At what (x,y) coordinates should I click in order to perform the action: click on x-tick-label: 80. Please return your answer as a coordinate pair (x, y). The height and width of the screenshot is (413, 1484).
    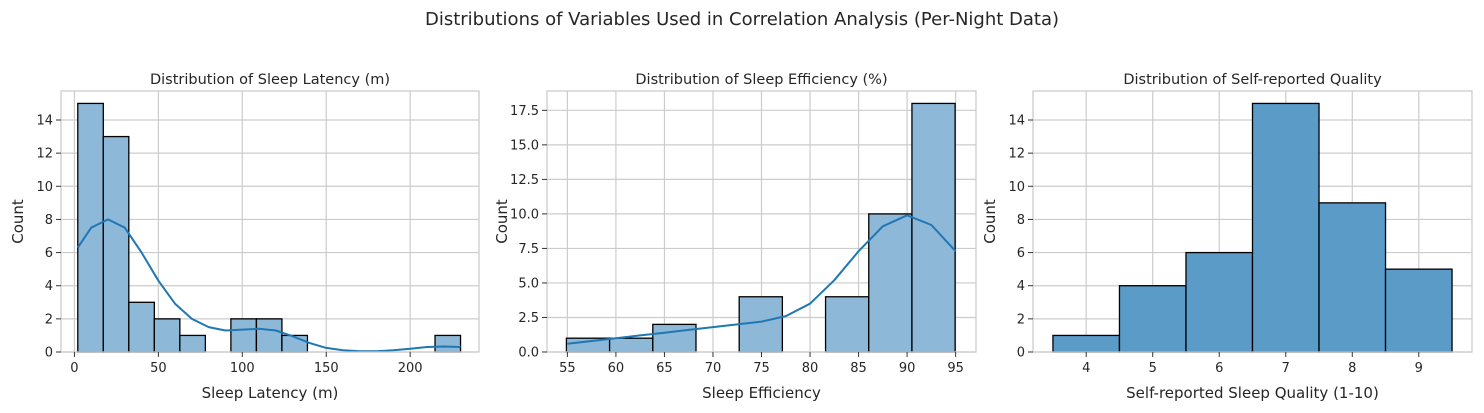
    Looking at the image, I should click on (810, 368).